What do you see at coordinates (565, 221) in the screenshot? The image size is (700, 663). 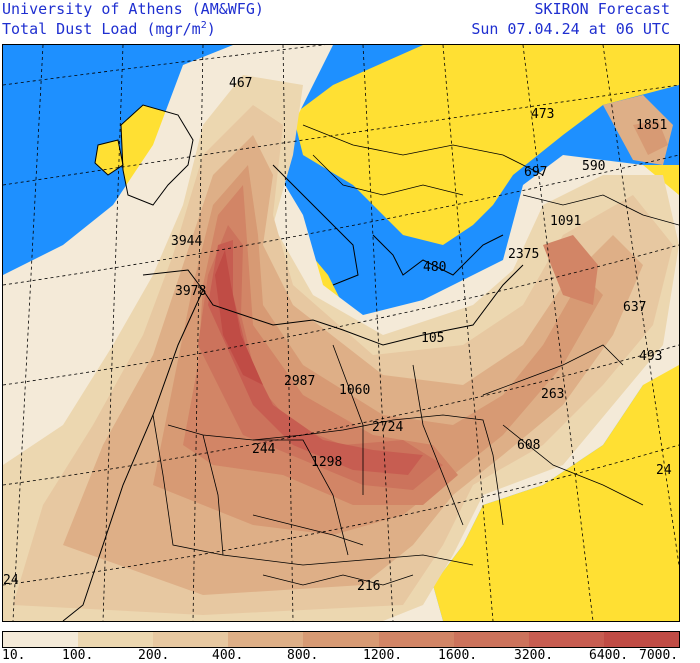 I see `value-label: 1091` at bounding box center [565, 221].